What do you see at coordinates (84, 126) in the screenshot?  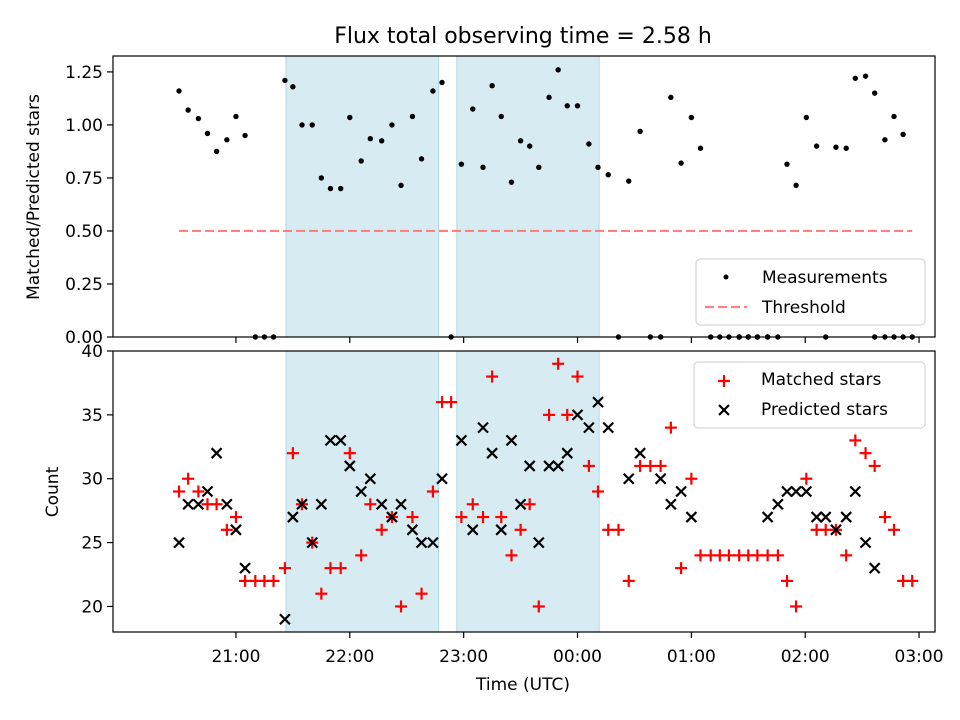 I see `y-tick-label: 1.00` at bounding box center [84, 126].